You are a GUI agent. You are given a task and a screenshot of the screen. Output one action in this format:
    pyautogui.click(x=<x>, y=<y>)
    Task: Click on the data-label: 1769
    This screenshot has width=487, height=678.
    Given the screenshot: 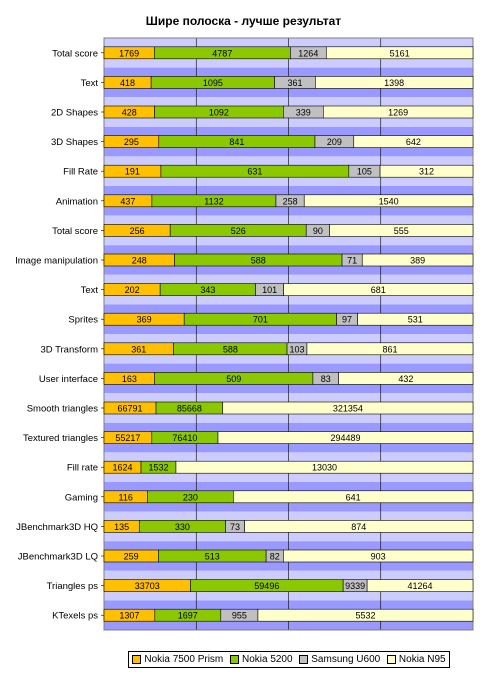 What is the action you would take?
    pyautogui.click(x=129, y=53)
    